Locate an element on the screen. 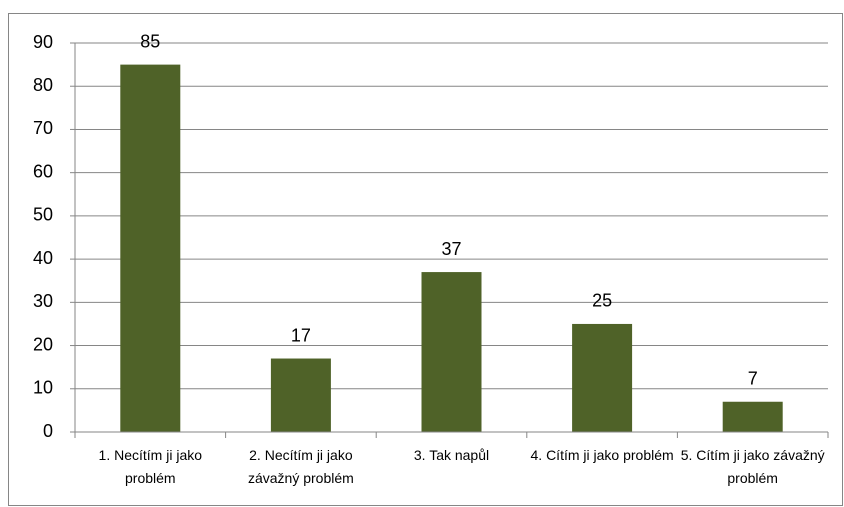 The height and width of the screenshot is (507, 844). data-label: 7 is located at coordinates (753, 378).